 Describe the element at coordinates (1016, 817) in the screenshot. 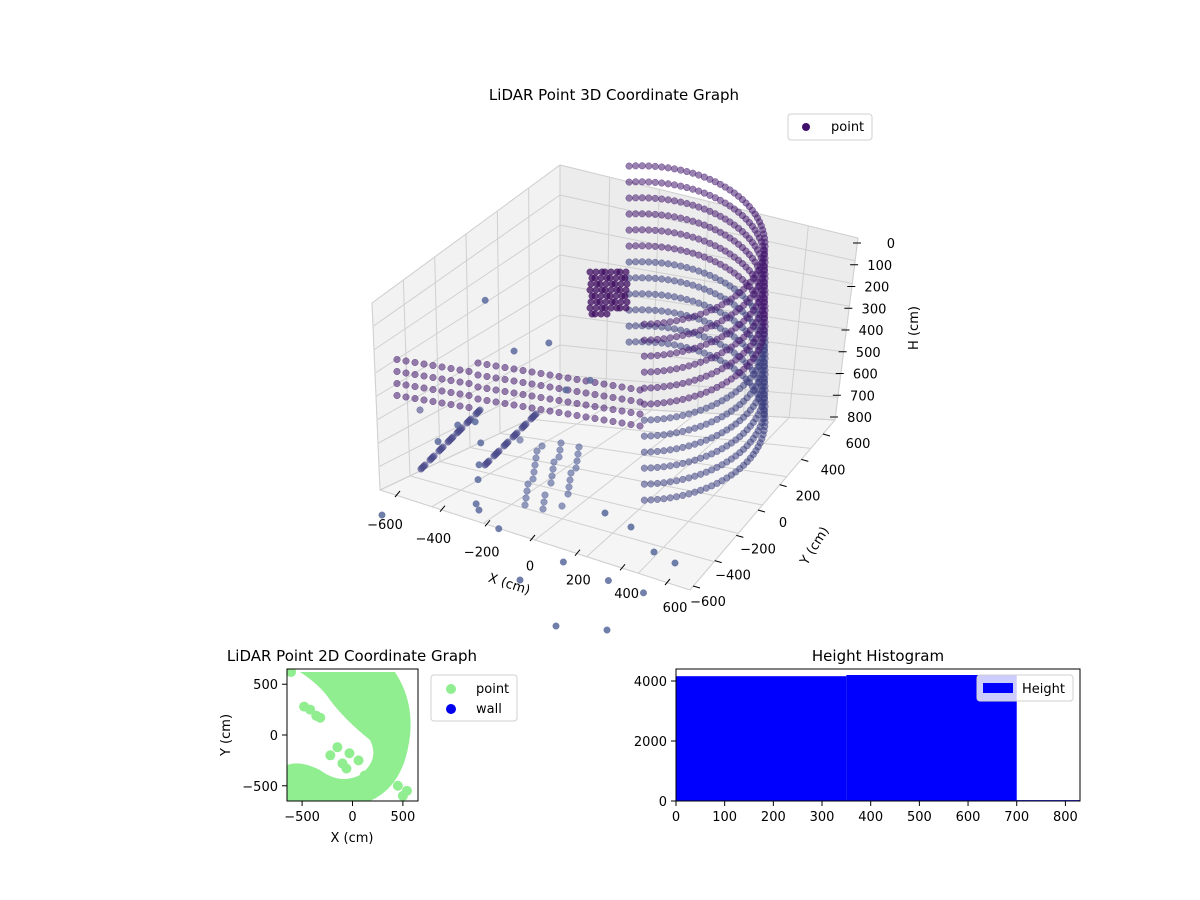

I see `x-tick-label-hist: 700` at that location.